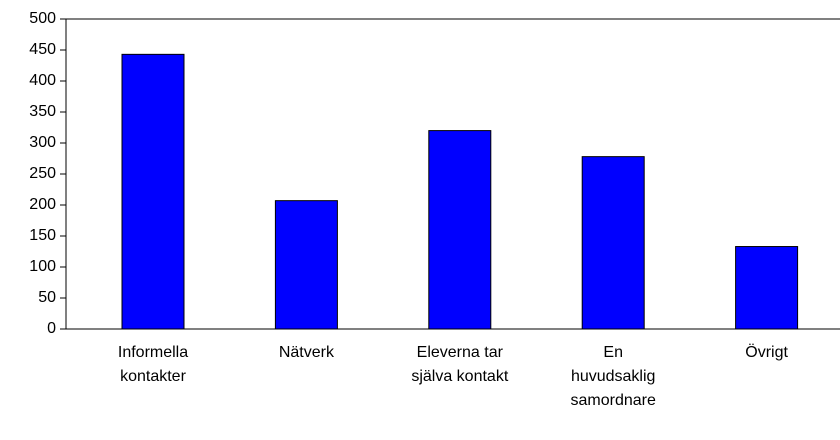  What do you see at coordinates (460, 364) in the screenshot?
I see `x-tick-label: Eleverna tar själva kontakt` at bounding box center [460, 364].